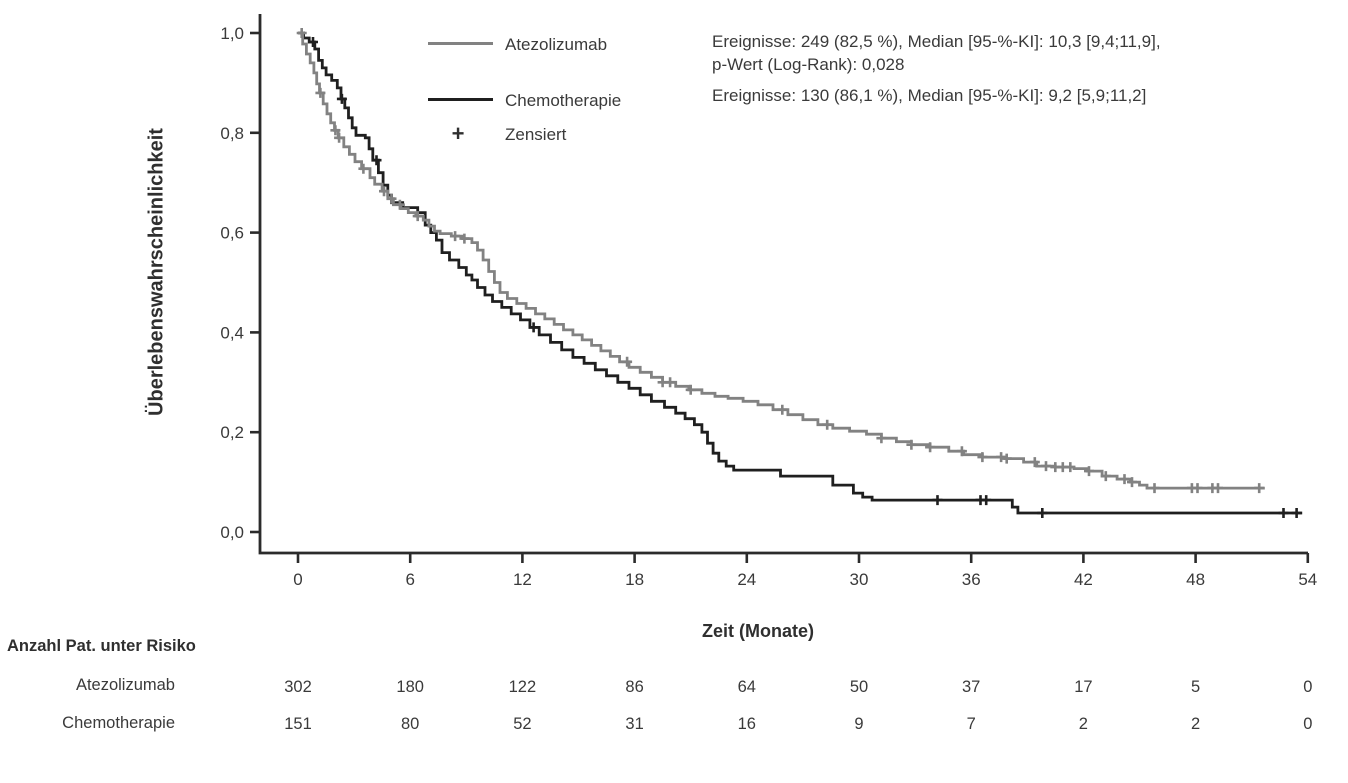 The width and height of the screenshot is (1348, 783). Describe the element at coordinates (563, 100) in the screenshot. I see `legend-label-chemotherapie: Chemotherapie` at that location.